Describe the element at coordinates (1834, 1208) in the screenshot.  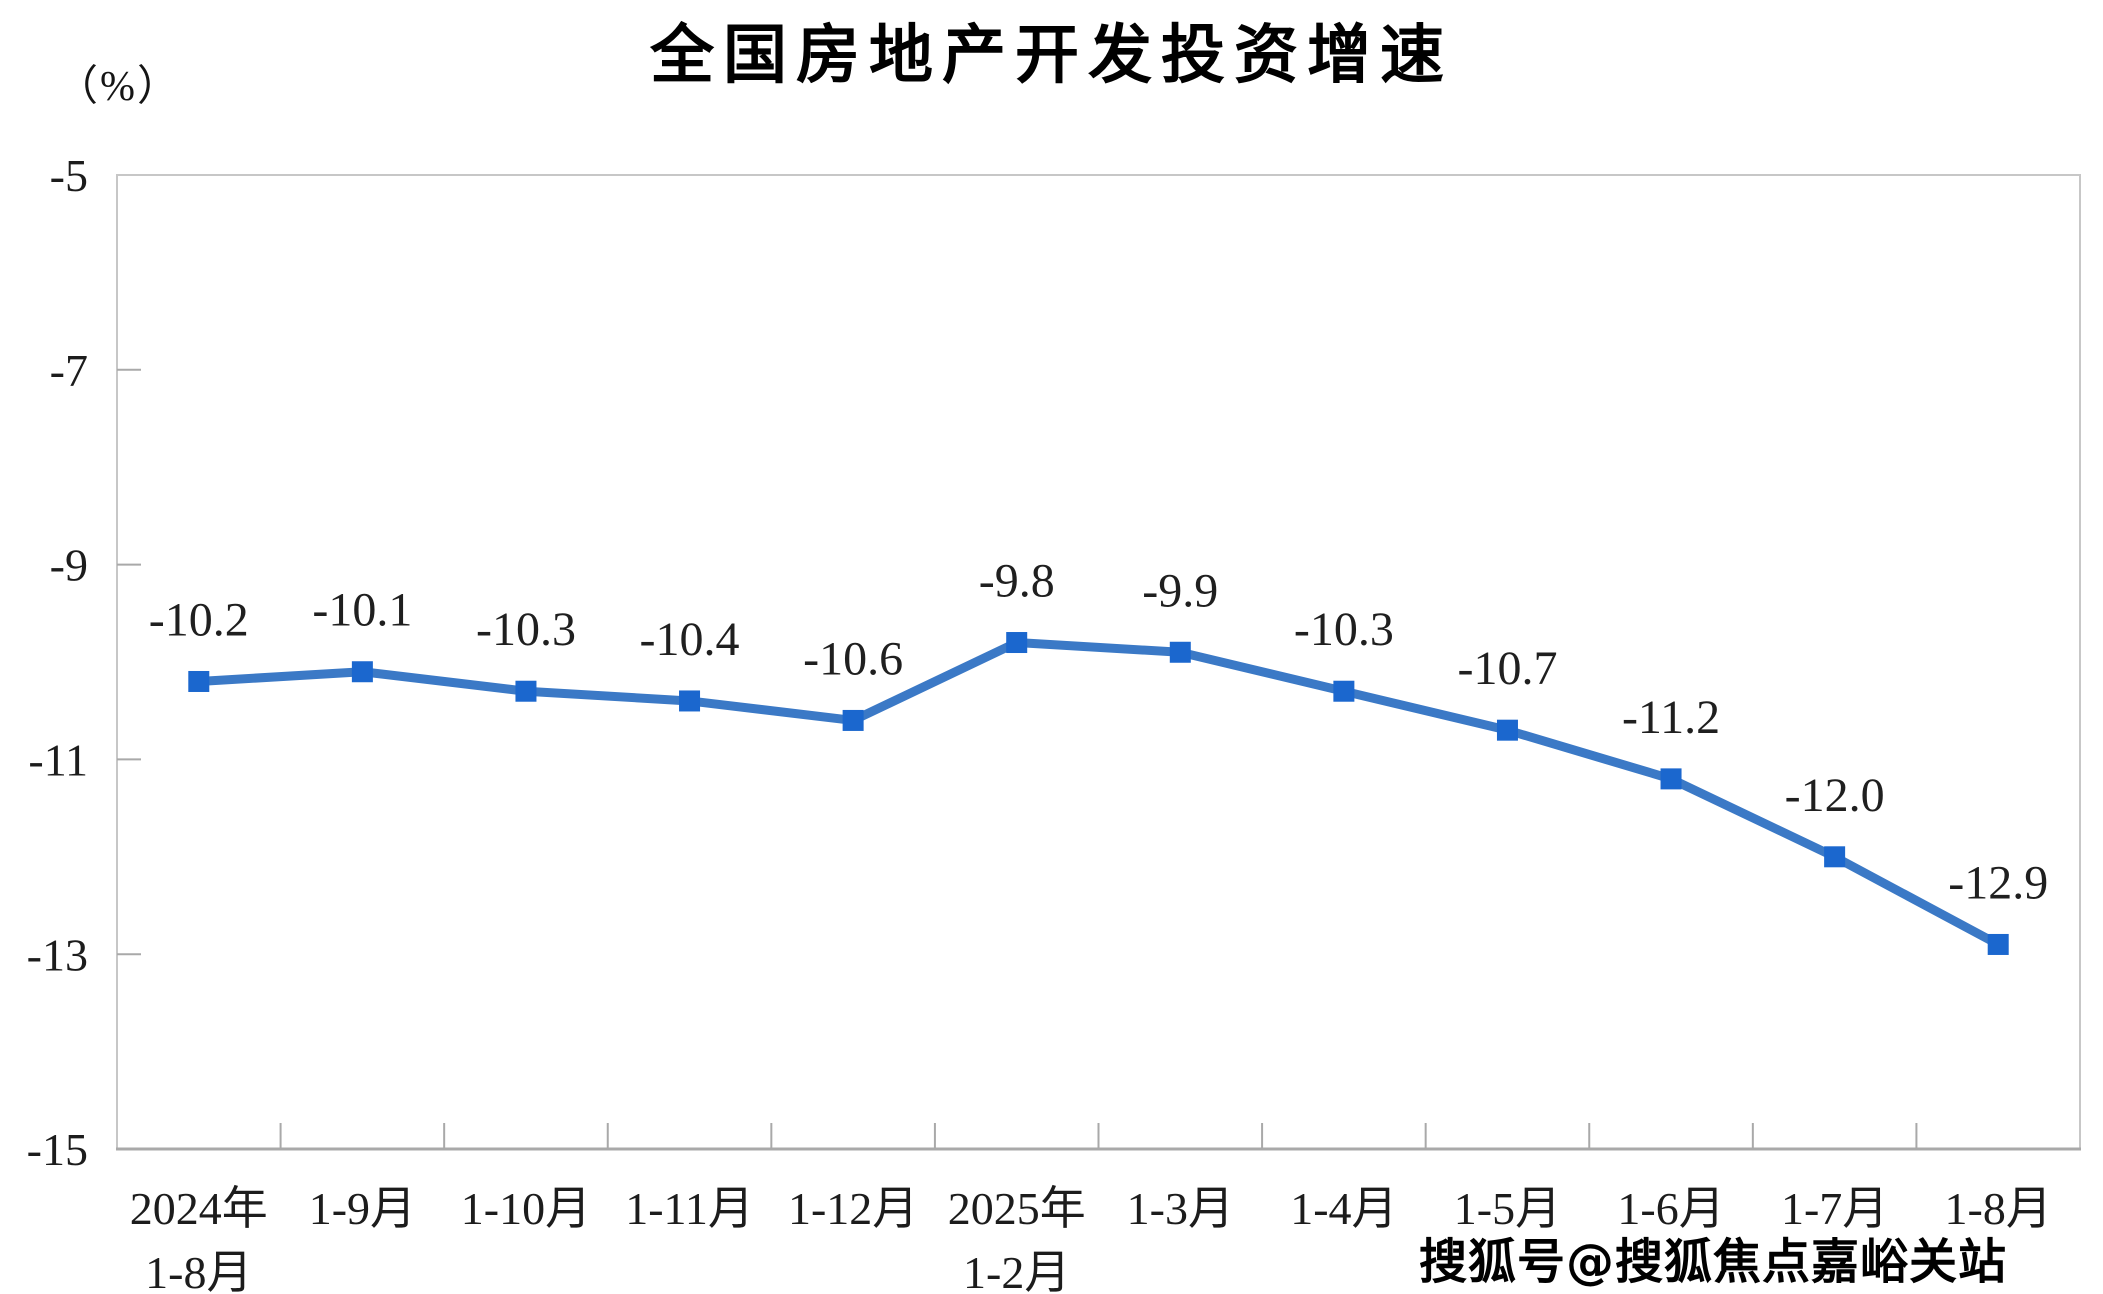
I see `x-tick-label: 1-7月` at that location.